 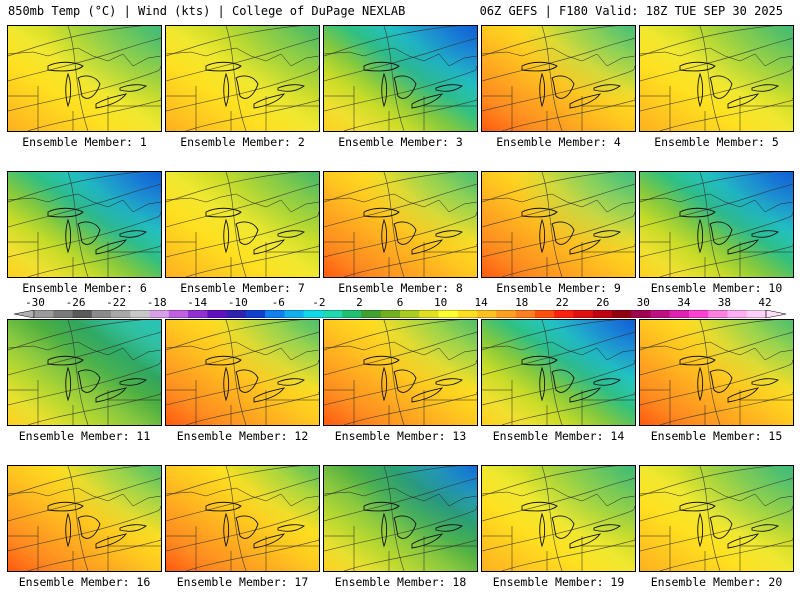 I want to click on ensemble-member-label: Ensemble Member: 2, so click(x=242, y=142).